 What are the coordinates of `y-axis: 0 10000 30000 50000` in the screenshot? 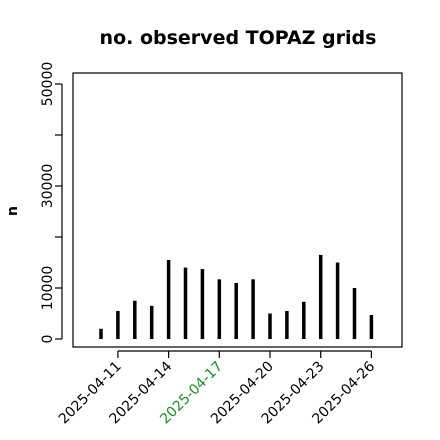 It's located at (51, 203).